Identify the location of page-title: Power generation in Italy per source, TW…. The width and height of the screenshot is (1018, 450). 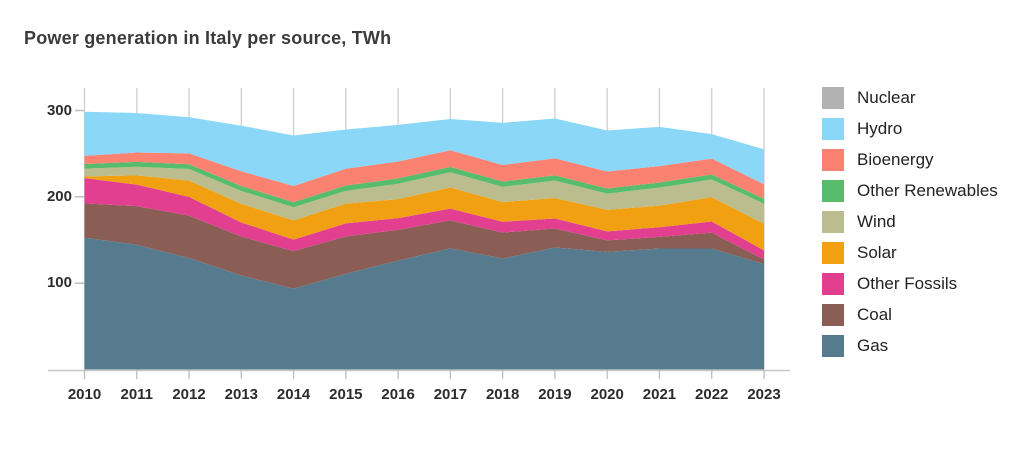
(208, 38).